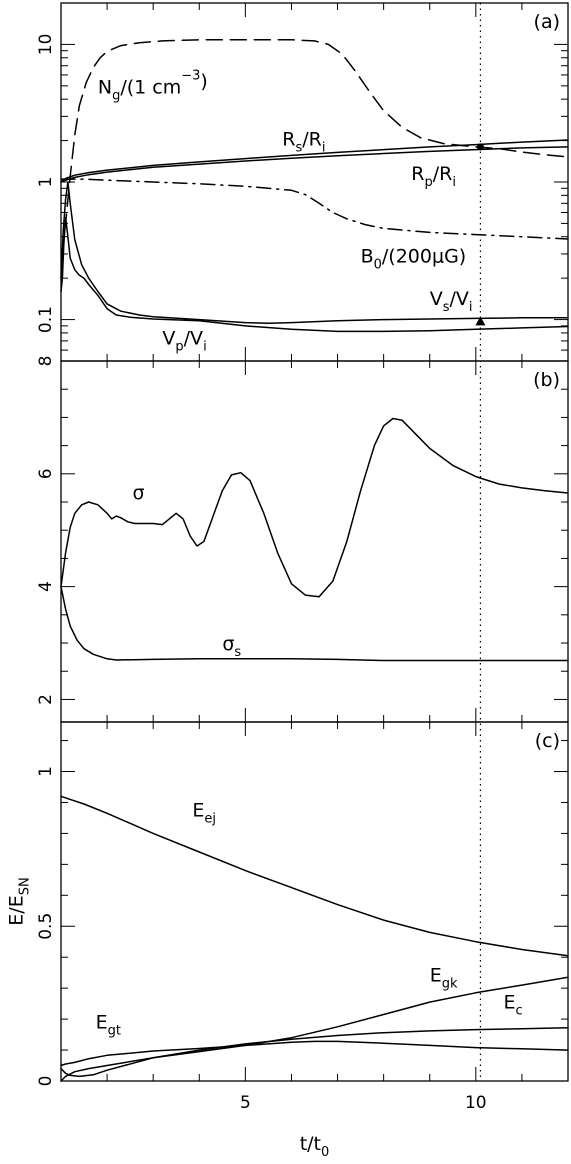 This screenshot has width=571, height=1164. I want to click on panel-a-ytick-label: 10, so click(46, 45).